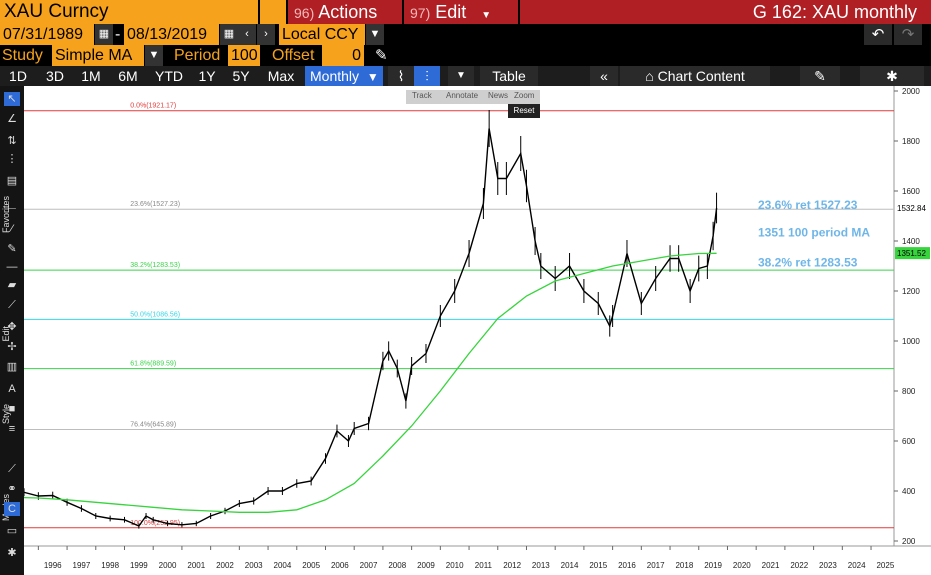  Describe the element at coordinates (12, 429) in the screenshot. I see `line-width-icon: ≡` at that location.